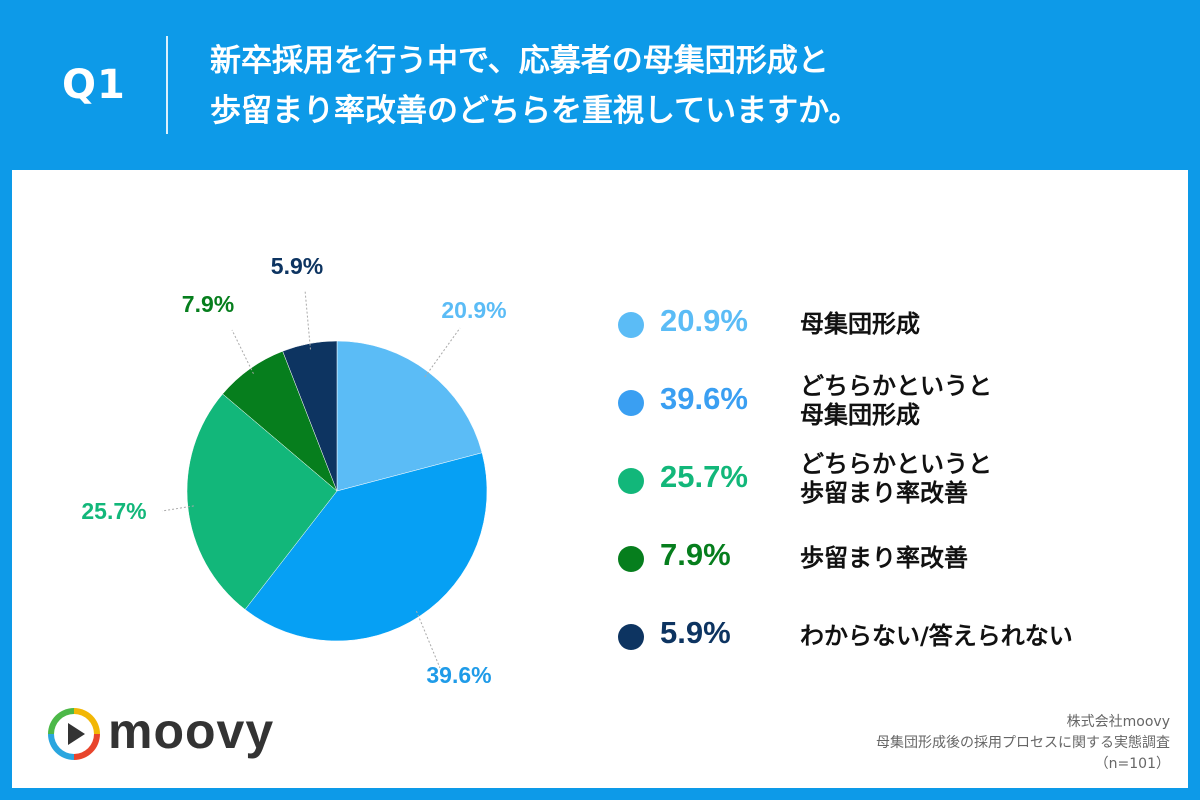 This screenshot has width=1200, height=800. I want to click on legend-percent: 39.6%, so click(704, 398).